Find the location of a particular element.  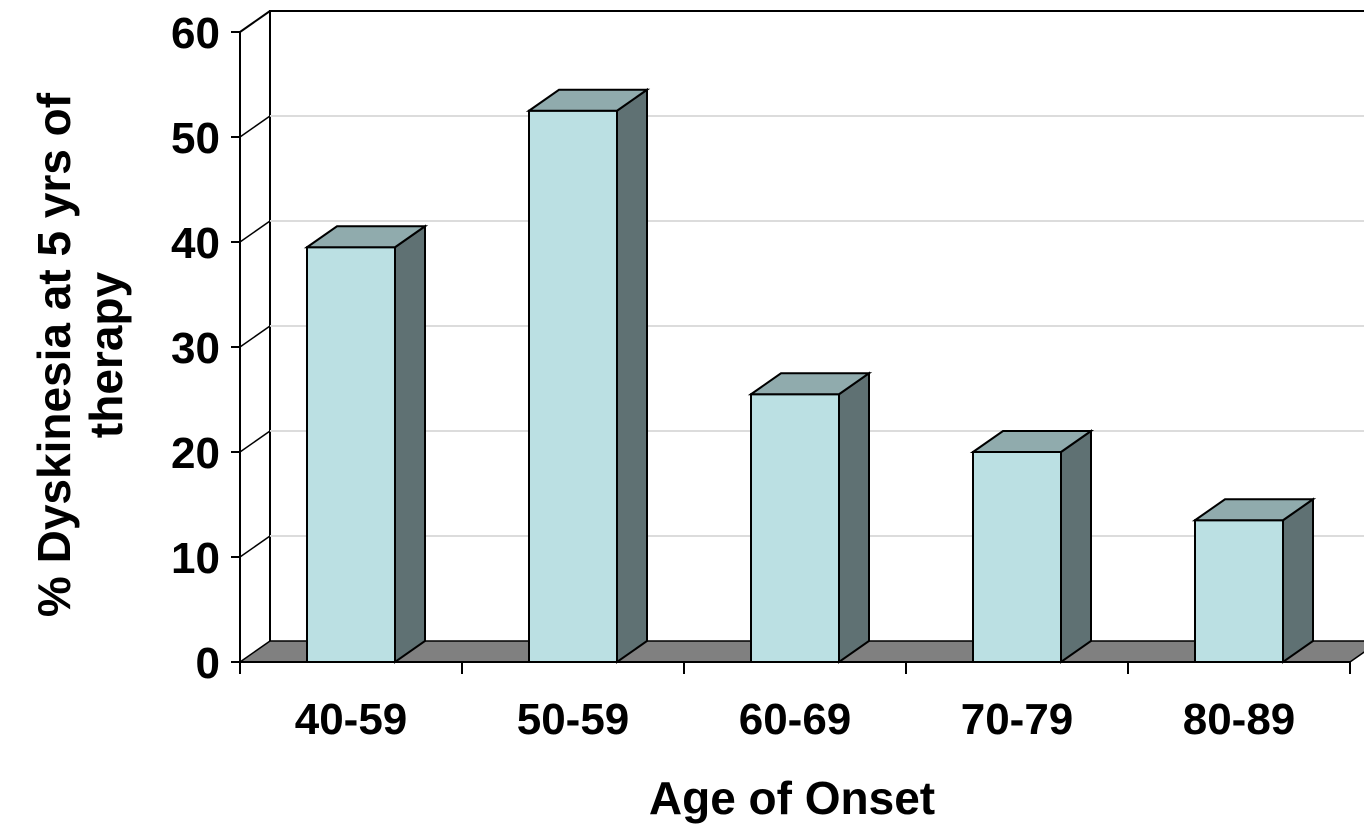

y-tick-label: 40 is located at coordinates (195, 243).